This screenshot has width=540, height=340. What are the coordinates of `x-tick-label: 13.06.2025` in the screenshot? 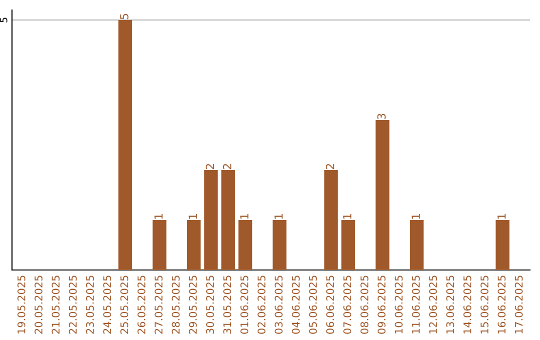 It's located at (450, 305).